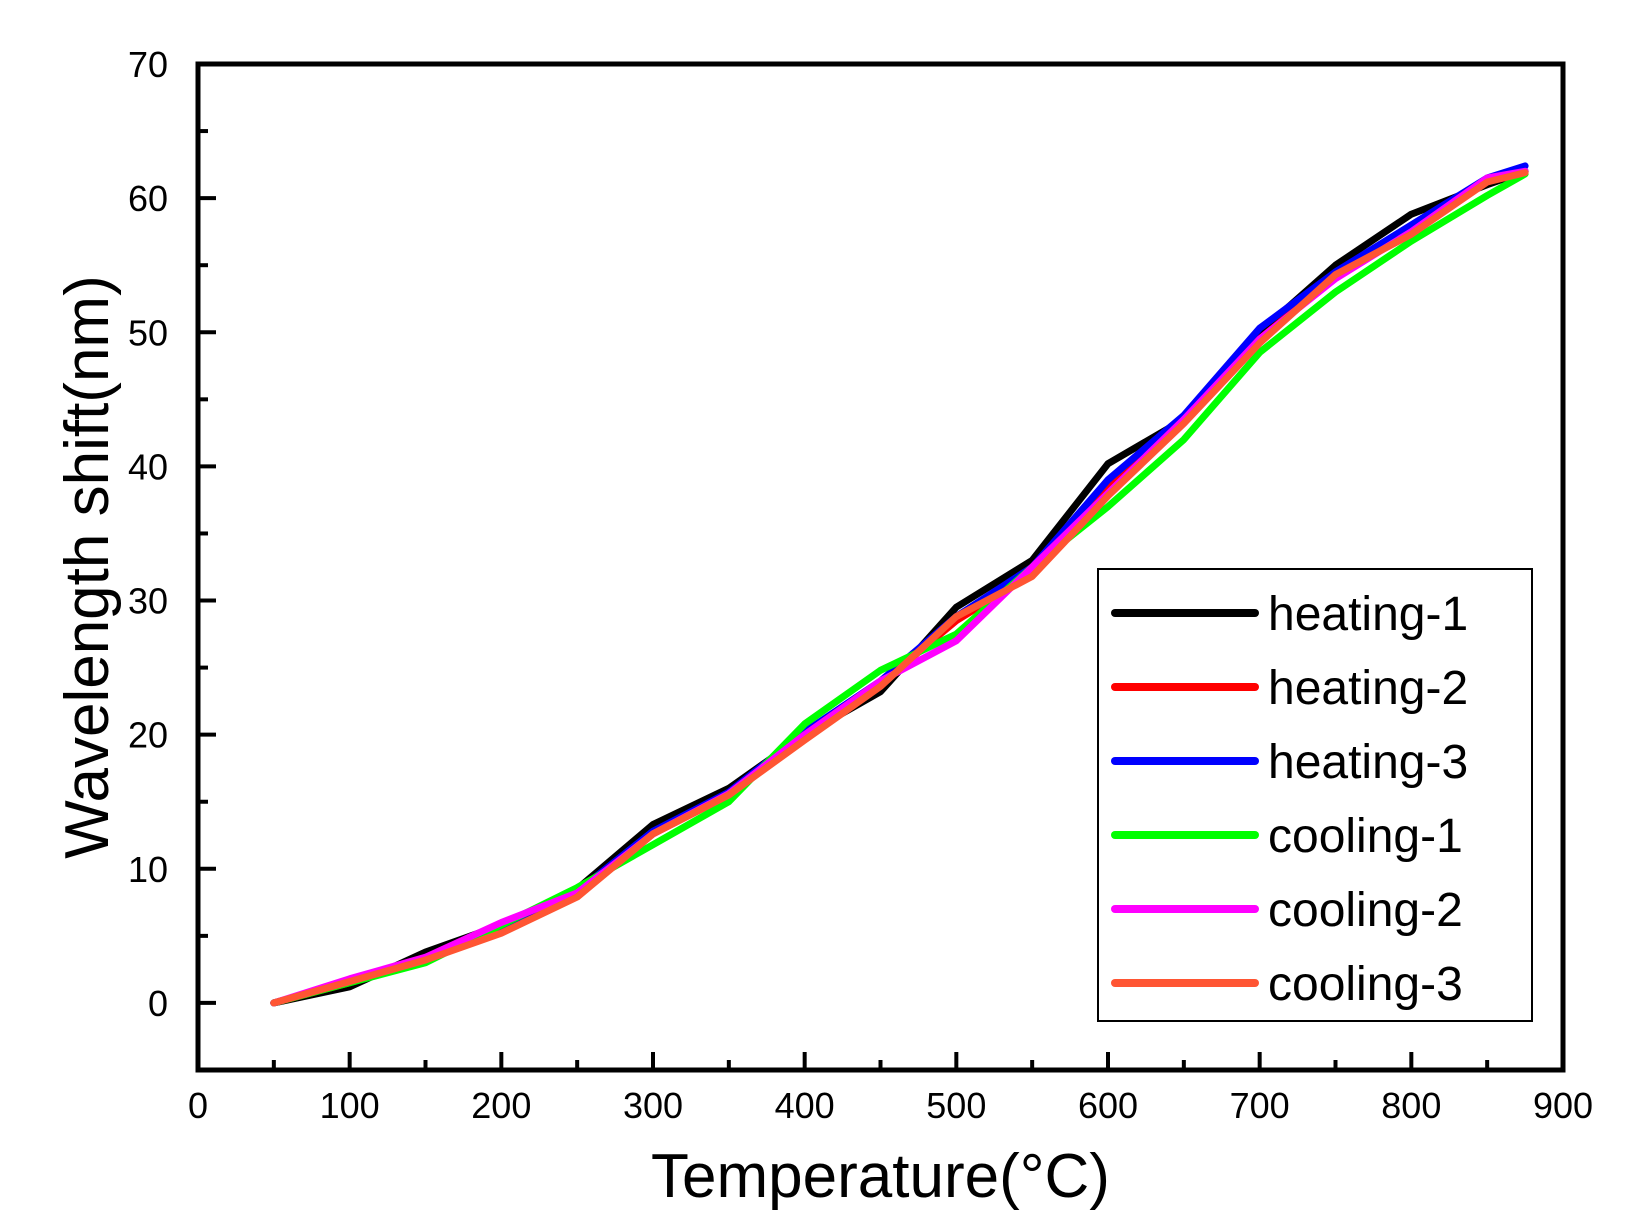  What do you see at coordinates (501, 1105) in the screenshot?
I see `x-tick-label: 200` at bounding box center [501, 1105].